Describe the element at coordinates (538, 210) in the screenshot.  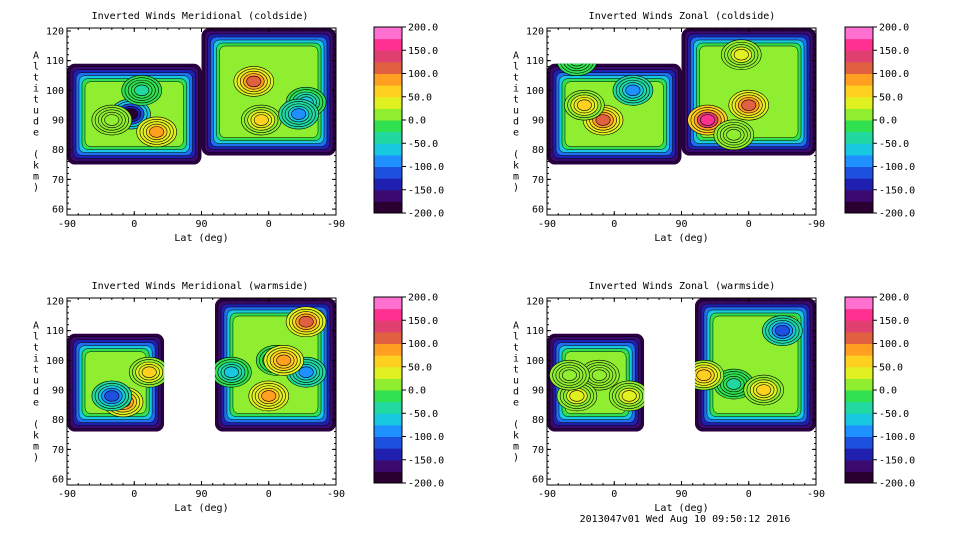
I see `y-tick-label: 60` at that location.